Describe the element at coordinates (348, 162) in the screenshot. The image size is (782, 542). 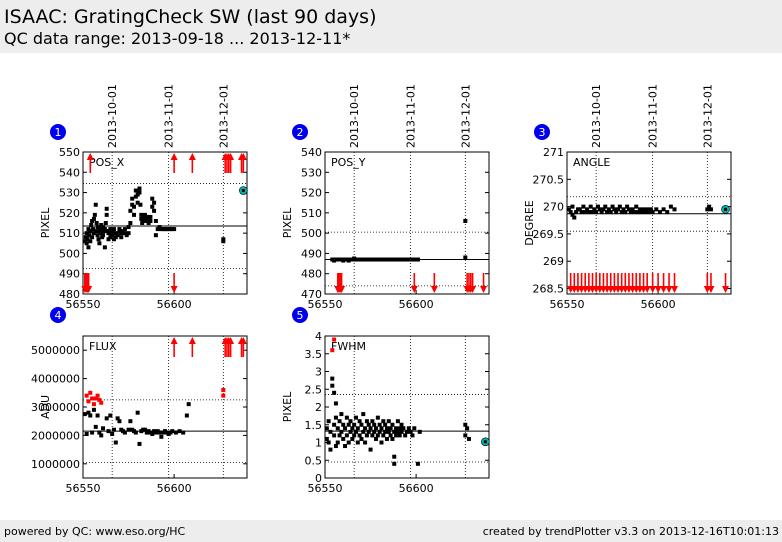
I see `panel-label: POS_Y` at that location.